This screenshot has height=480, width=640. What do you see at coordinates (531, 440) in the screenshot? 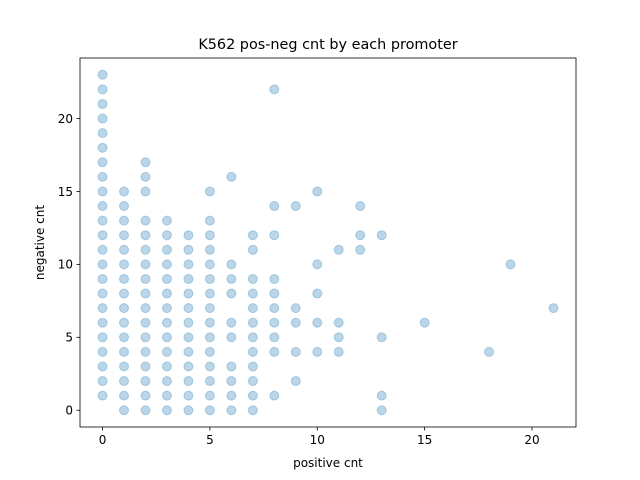
I see `x-tick-label: 20` at bounding box center [531, 440].